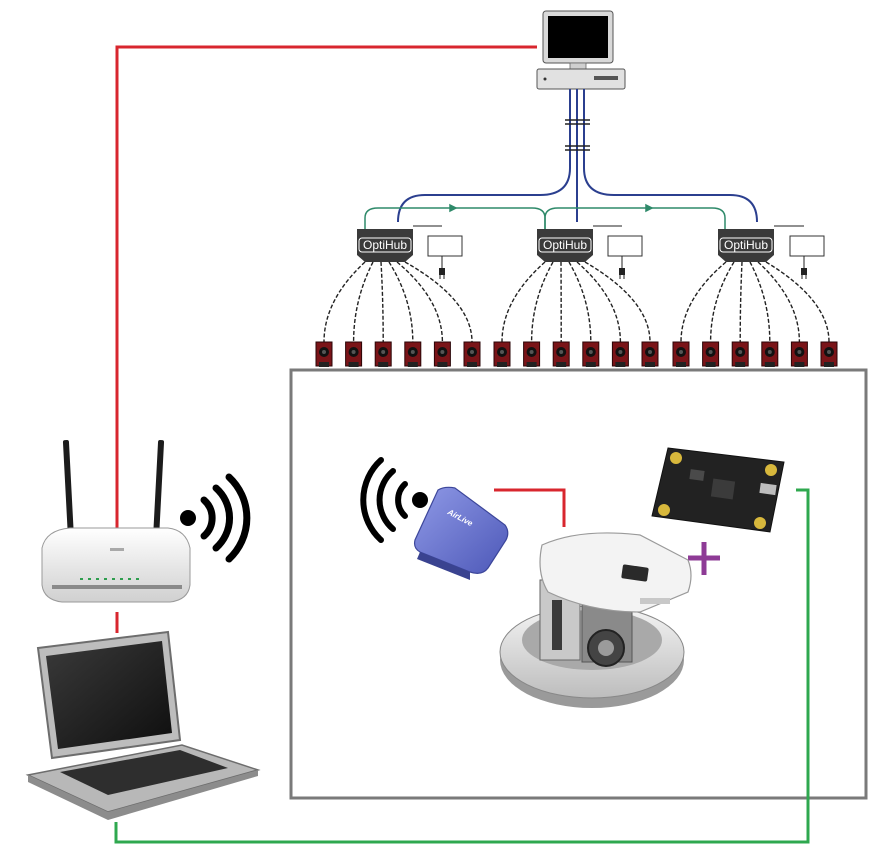 This screenshot has width=890, height=852. What do you see at coordinates (577, 156) in the screenshot?
I see `hub-cables` at bounding box center [577, 156].